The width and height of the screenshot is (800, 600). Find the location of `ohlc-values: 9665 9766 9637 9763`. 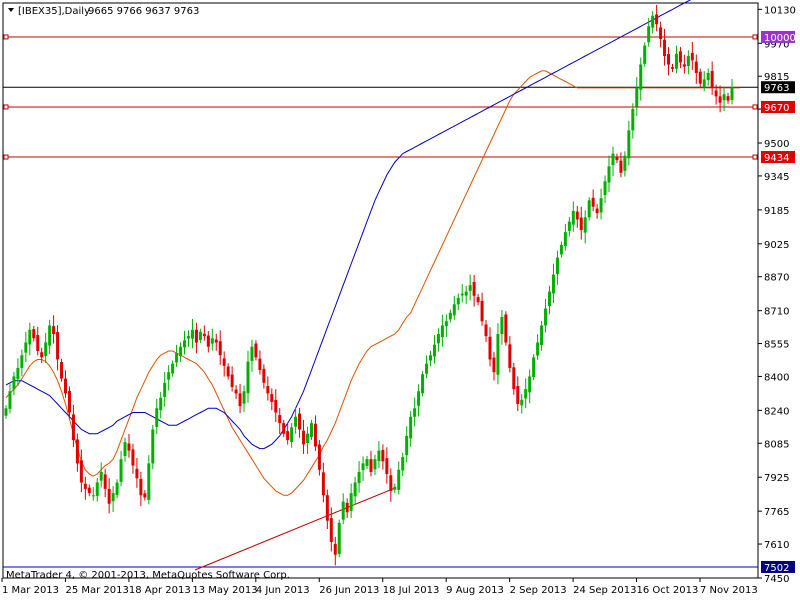

ohlc-values: 9665 9766 9637 9763 is located at coordinates (143, 11).